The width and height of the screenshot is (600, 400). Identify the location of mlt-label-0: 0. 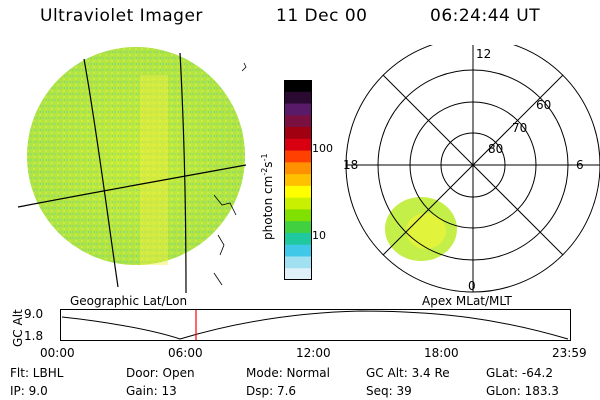
(472, 286).